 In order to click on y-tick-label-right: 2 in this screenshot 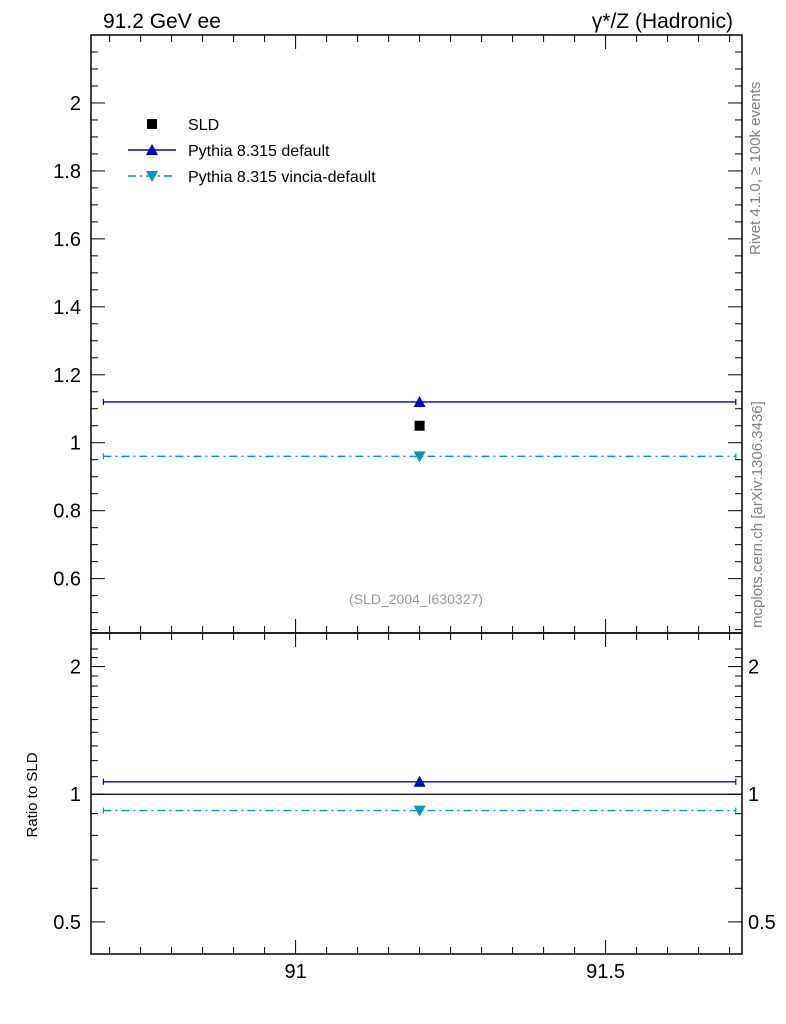, I will do `click(753, 668)`.